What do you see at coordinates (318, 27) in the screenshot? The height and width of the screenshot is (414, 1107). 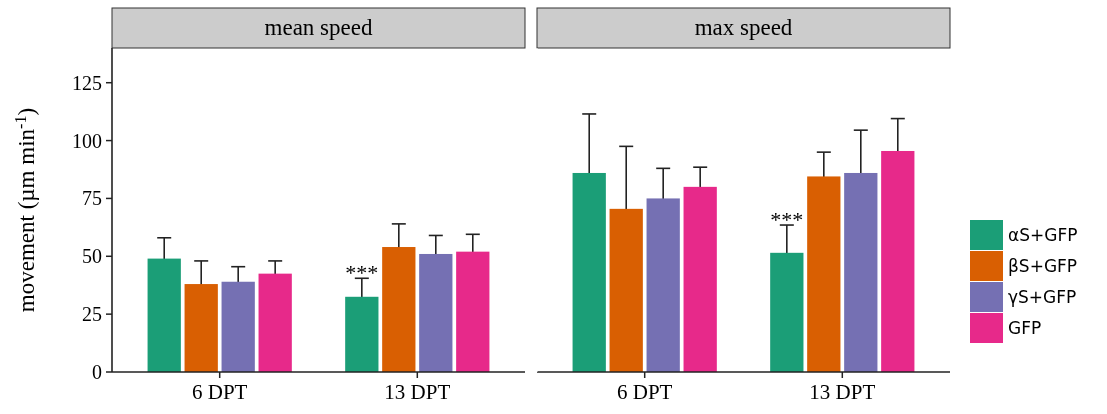 I see `chart-title: mean speed` at bounding box center [318, 27].